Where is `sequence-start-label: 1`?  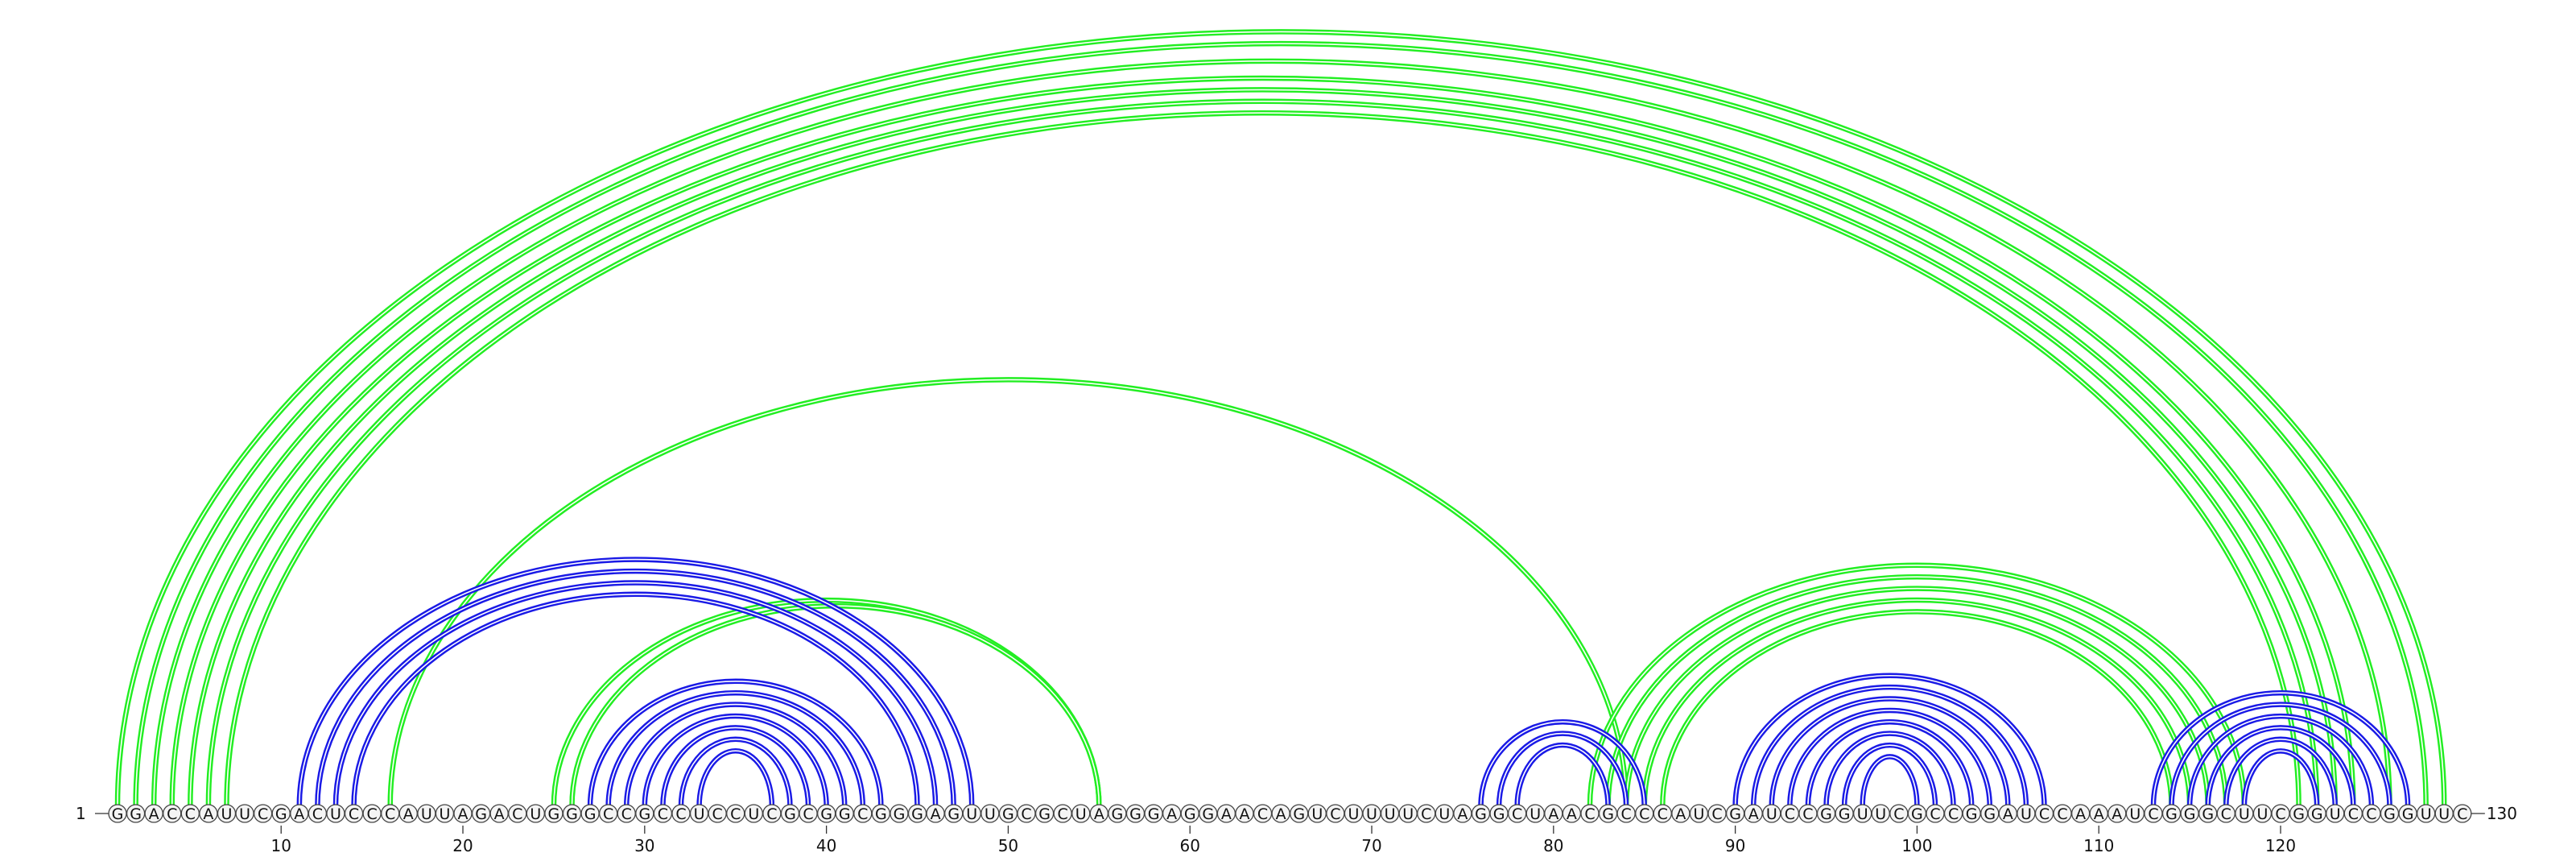
sequence-start-label: 1 is located at coordinates (81, 813).